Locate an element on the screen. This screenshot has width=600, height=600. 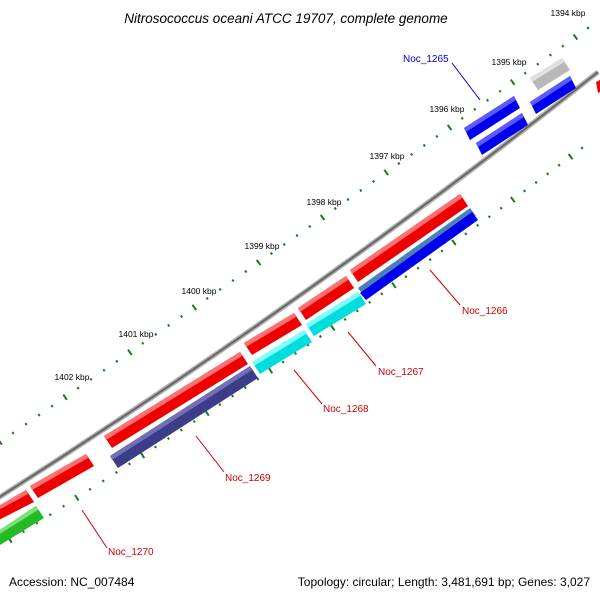
kbp-label: 1396 kbp is located at coordinates (447, 109).